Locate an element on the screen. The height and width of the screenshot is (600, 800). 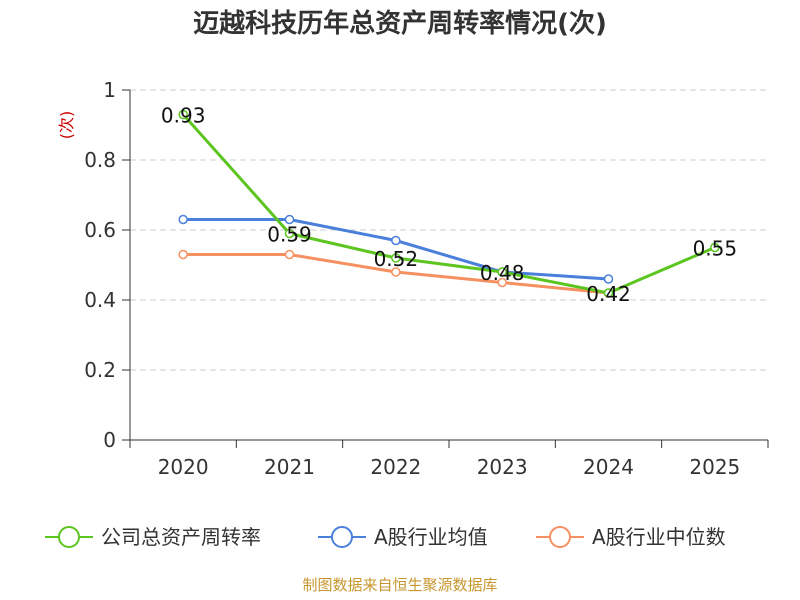
x-tick-label: 2021 is located at coordinates (289, 467).